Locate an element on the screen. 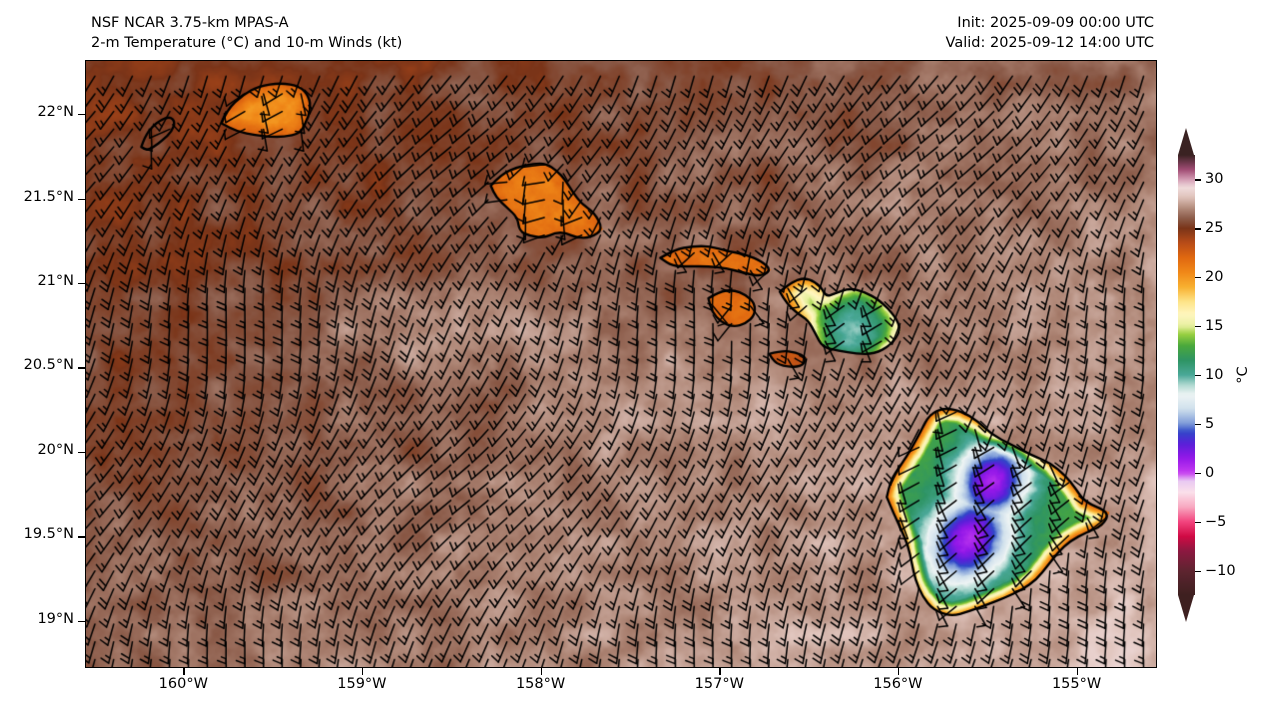  lon-label: 157°W is located at coordinates (719, 684).